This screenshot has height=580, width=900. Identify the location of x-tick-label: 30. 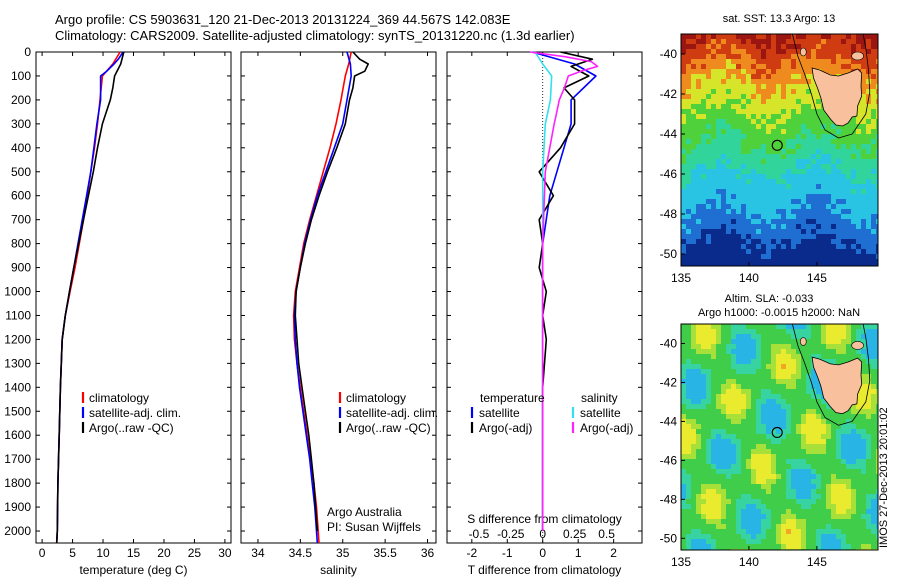
(225, 553).